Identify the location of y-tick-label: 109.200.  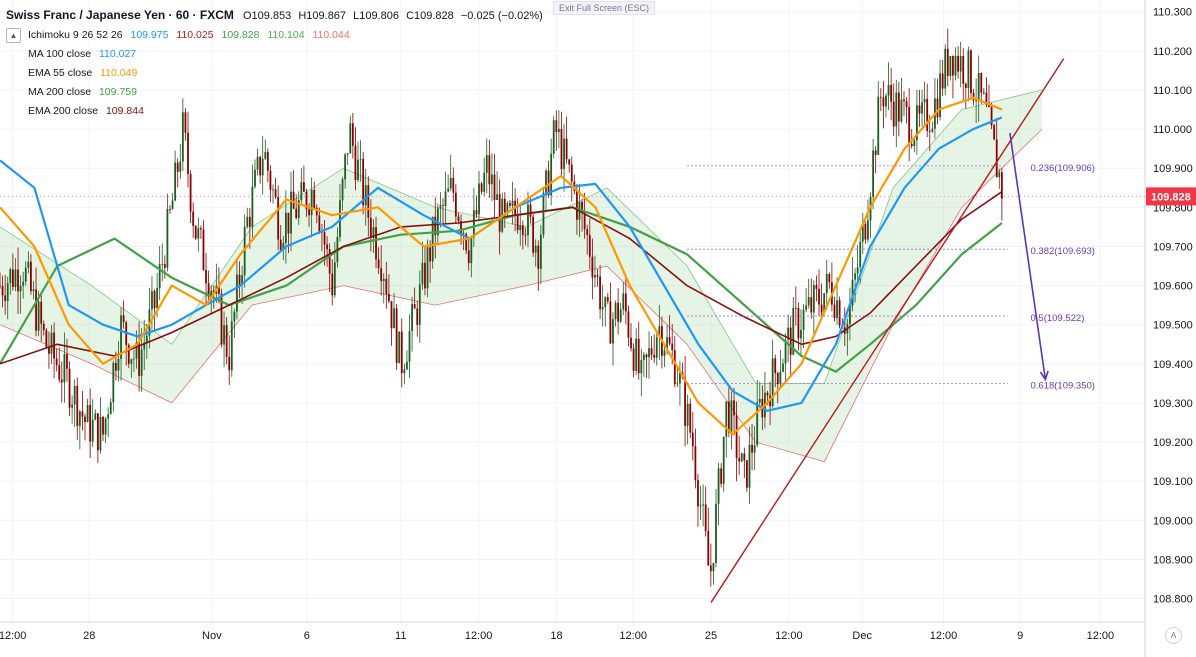
(1173, 443).